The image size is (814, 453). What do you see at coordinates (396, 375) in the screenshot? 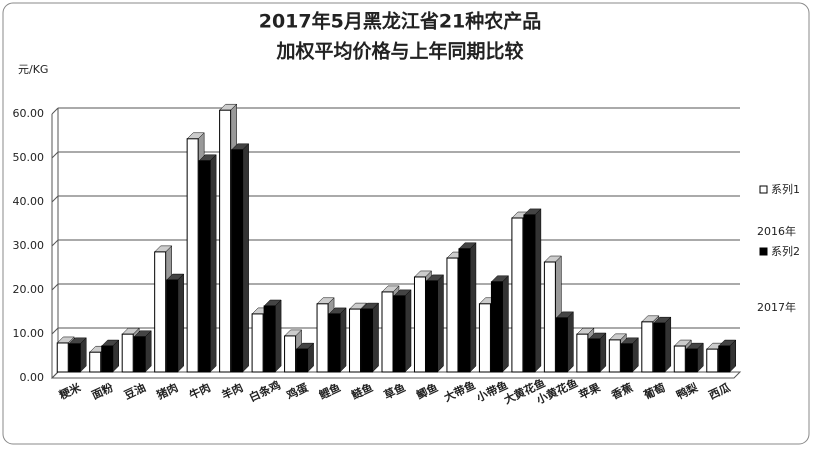
I see `floor` at bounding box center [396, 375].